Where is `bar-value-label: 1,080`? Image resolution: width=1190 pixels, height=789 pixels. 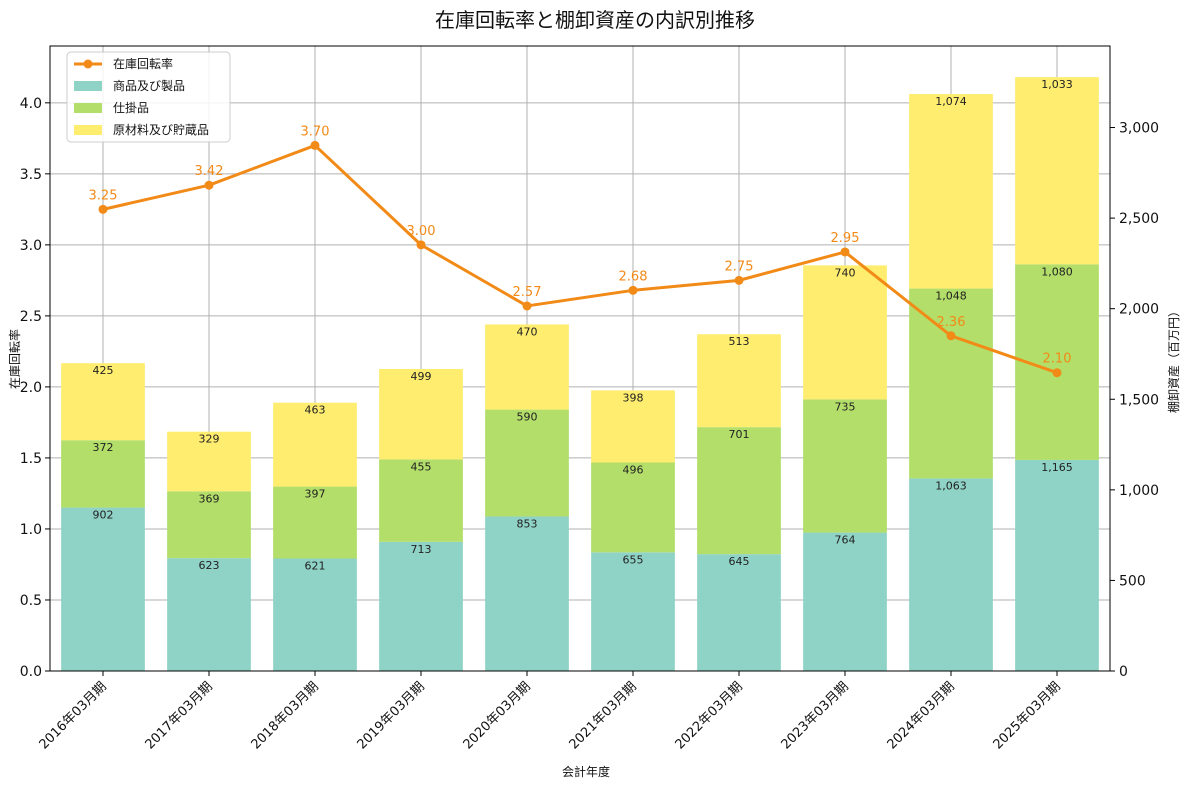
bar-value-label: 1,080 is located at coordinates (1057, 271).